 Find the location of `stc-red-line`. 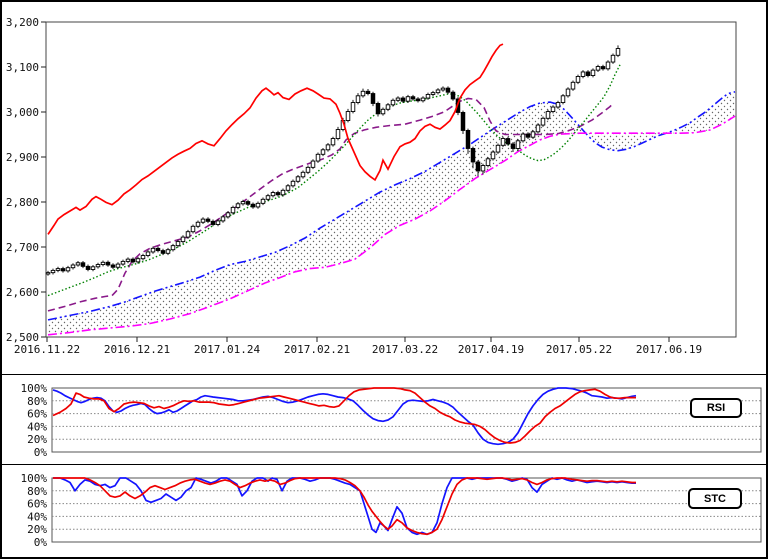

stc-red-line is located at coordinates (344, 506).